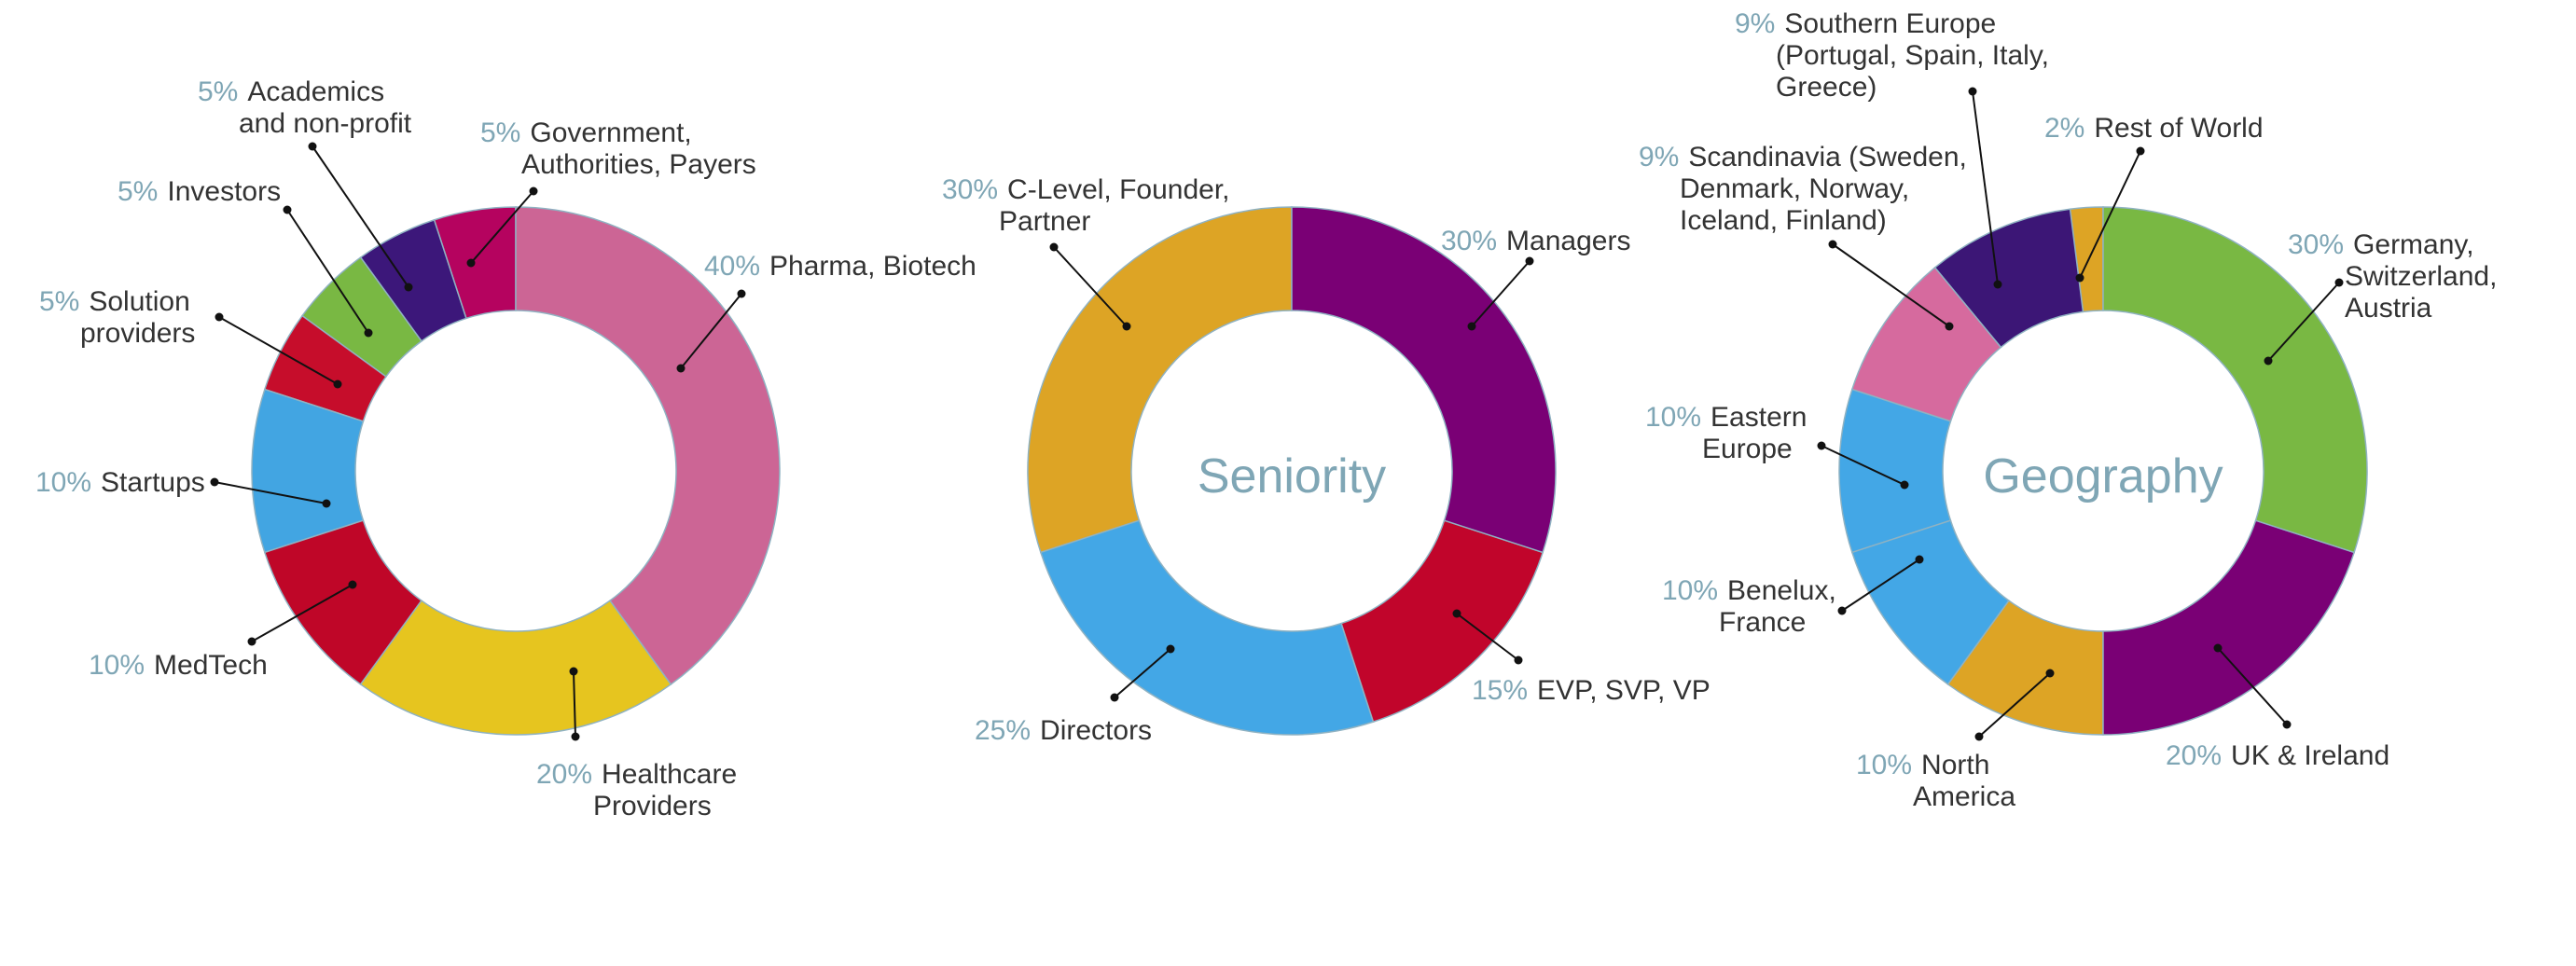 The image size is (2576, 966). Describe the element at coordinates (2310, 756) in the screenshot. I see `slice-category-text: UK & Ireland` at that location.